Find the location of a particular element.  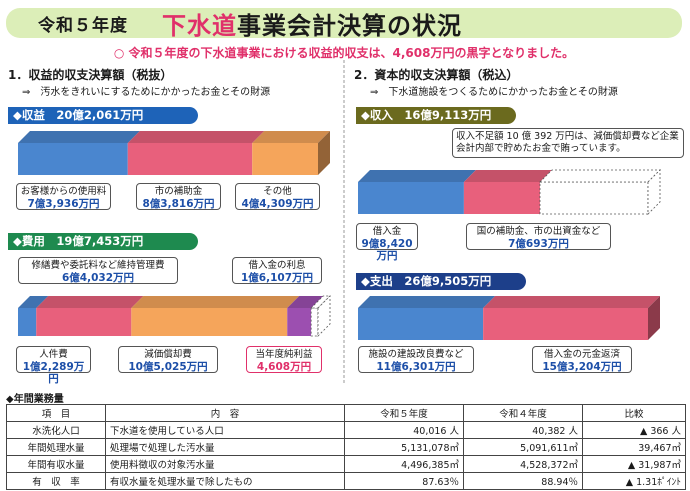

title-year: 令和５年度 is located at coordinates (83, 26).